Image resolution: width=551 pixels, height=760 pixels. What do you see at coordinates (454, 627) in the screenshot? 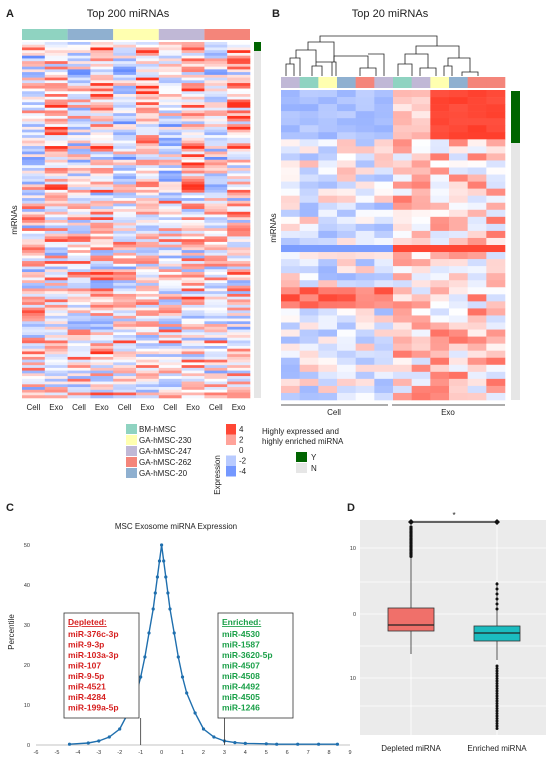
I see `panel-d-boxes` at bounding box center [454, 627].